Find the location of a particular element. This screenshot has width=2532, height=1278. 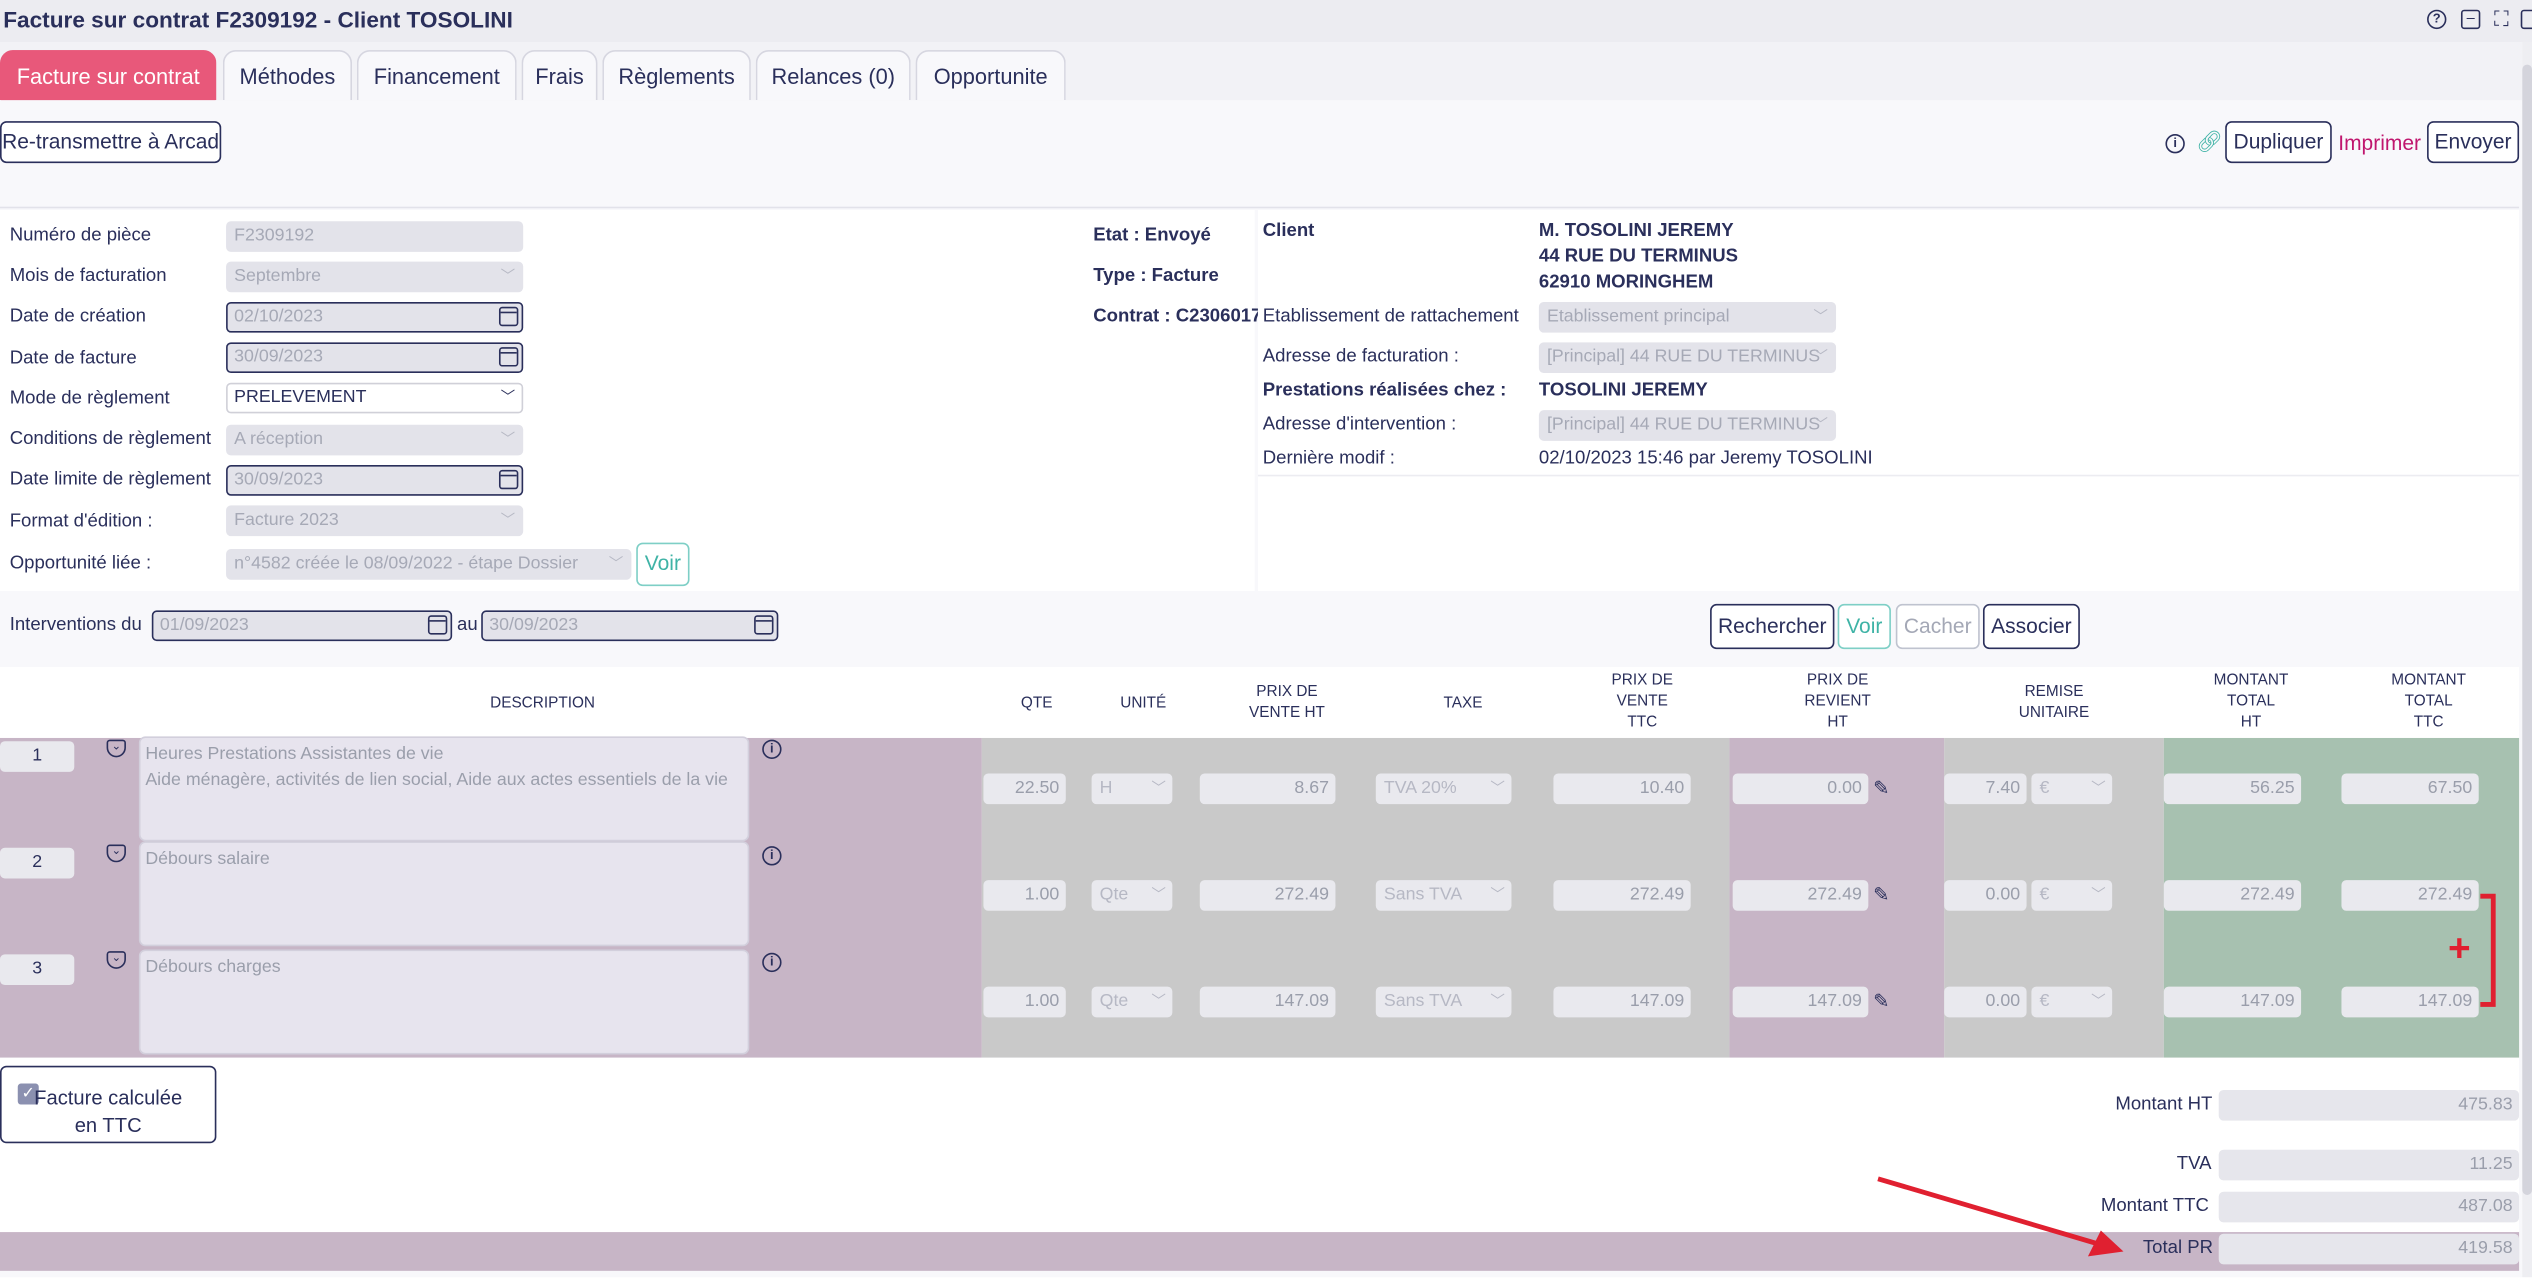

sale-price-ht-field: 272.49 is located at coordinates (1267, 895).